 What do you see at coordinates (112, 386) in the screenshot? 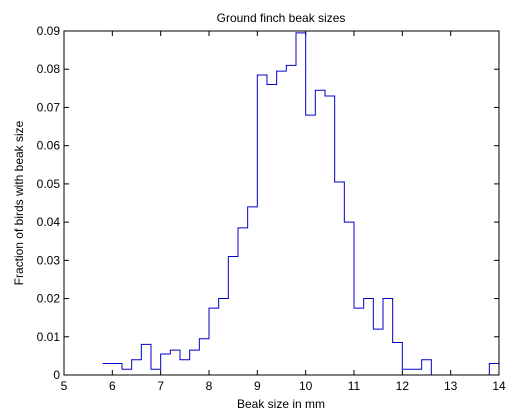
I see `x-tick-label: 6` at bounding box center [112, 386].